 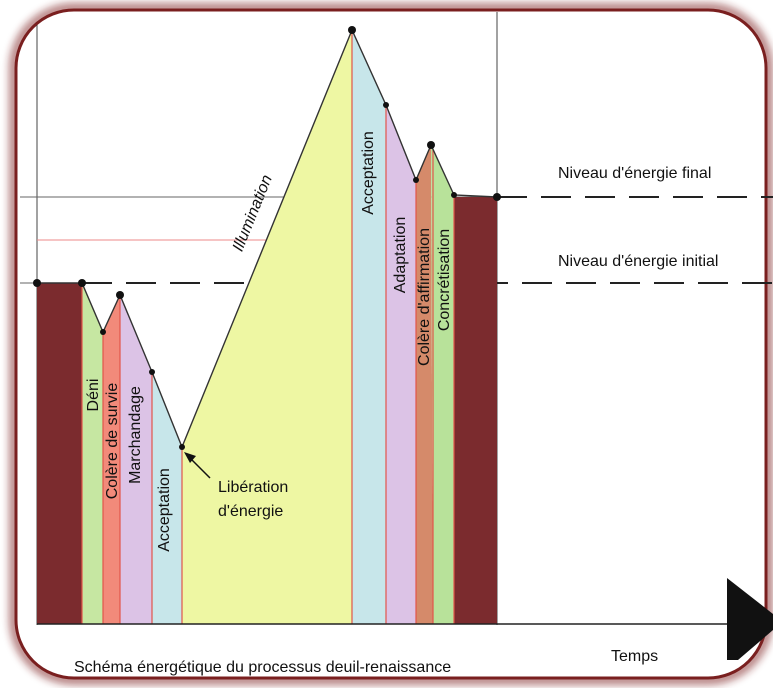 I want to click on final-energy-block, so click(x=475, y=410).